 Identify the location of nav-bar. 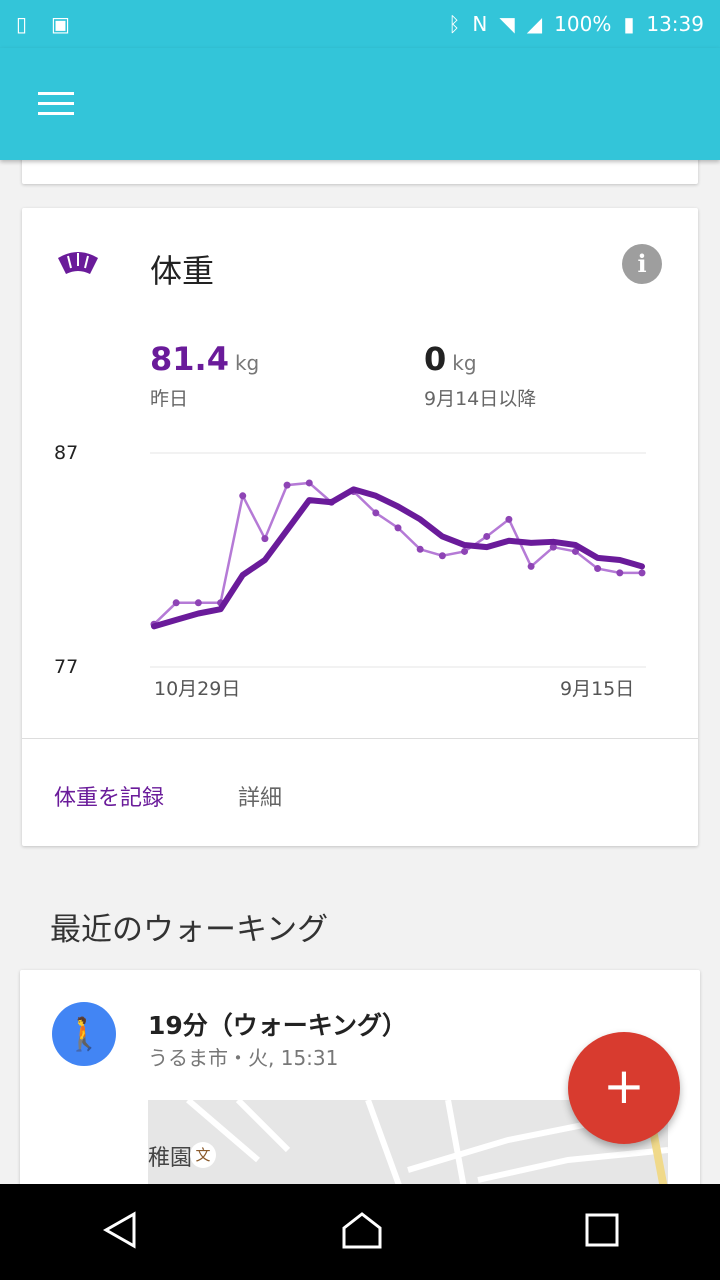
(360, 1232).